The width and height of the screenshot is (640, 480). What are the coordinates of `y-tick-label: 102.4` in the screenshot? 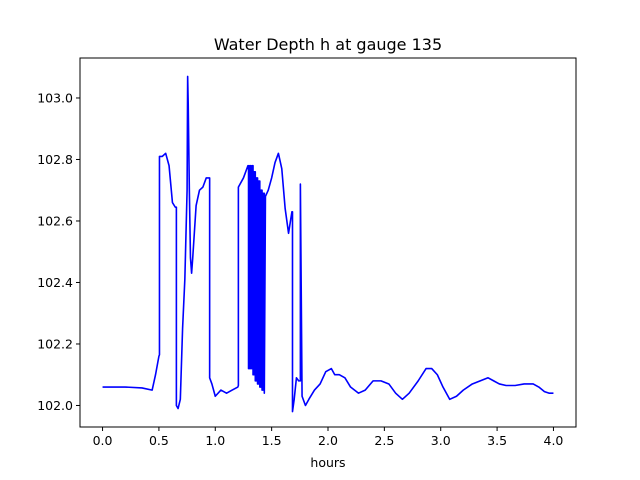 It's located at (55, 282).